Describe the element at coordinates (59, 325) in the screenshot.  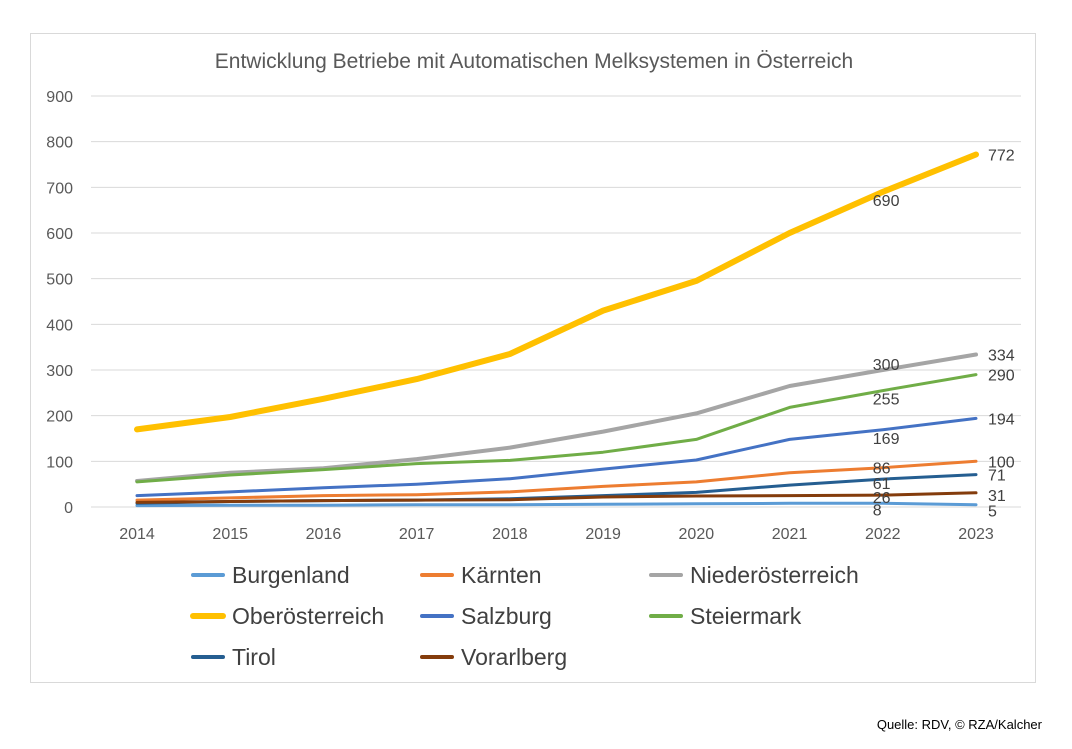
I see `y-tick-label: 400` at that location.